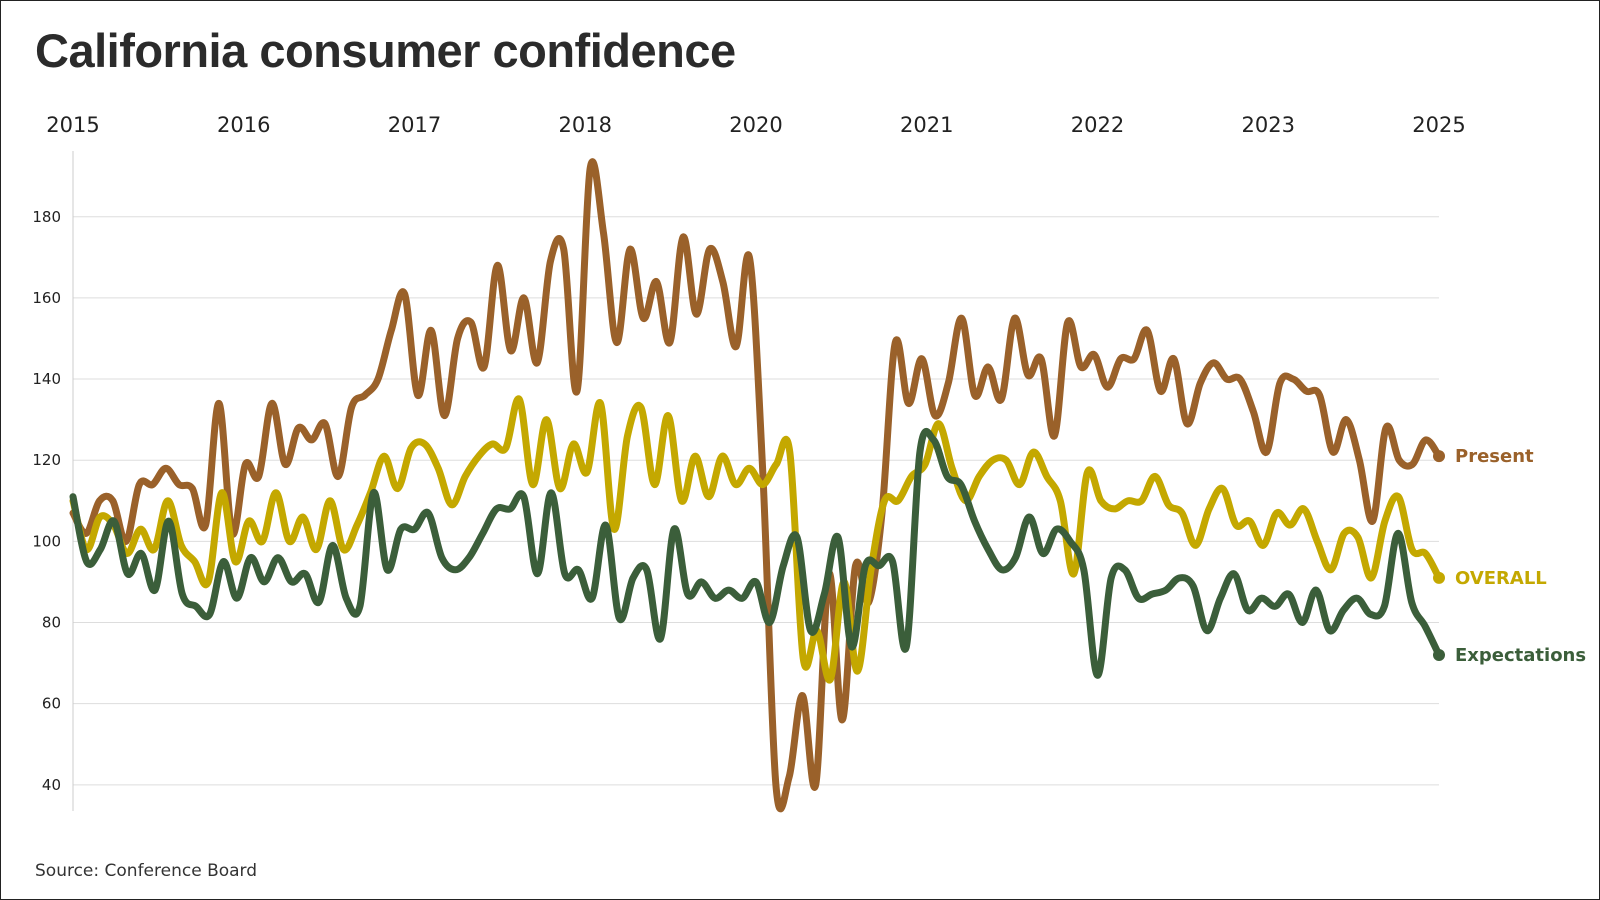 This screenshot has height=900, width=1600. Describe the element at coordinates (1268, 125) in the screenshot. I see `x-tick-label: 2023` at that location.